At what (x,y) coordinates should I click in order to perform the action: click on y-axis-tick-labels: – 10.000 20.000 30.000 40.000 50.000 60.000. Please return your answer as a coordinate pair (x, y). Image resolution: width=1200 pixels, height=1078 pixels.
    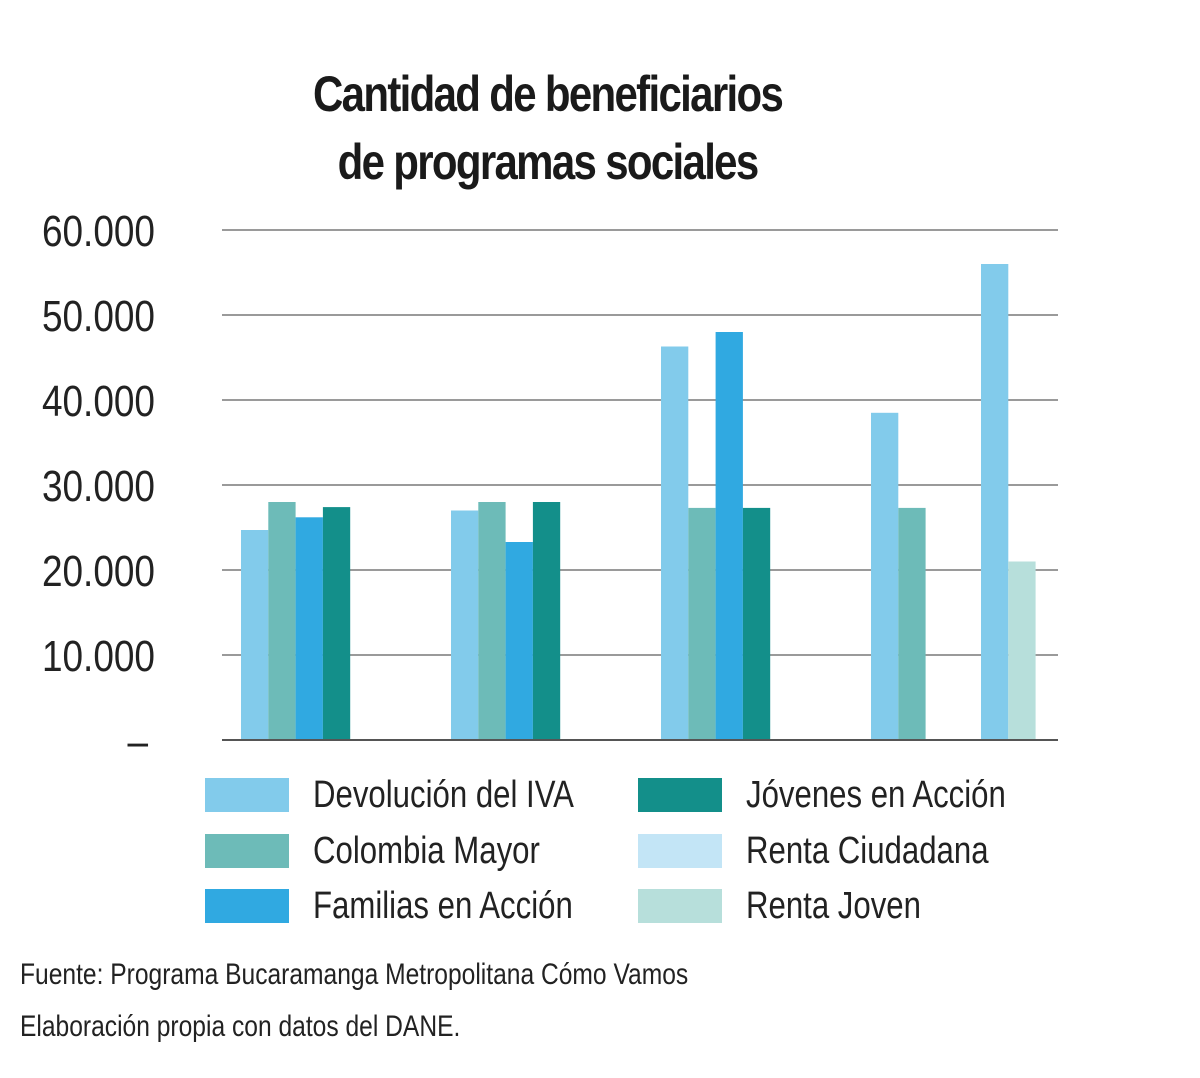
    Looking at the image, I should click on (98, 483).